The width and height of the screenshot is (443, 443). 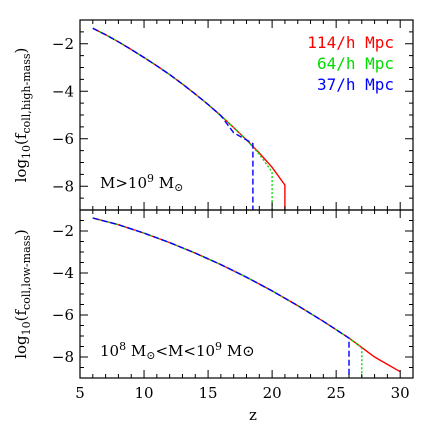 I want to click on legend: 114/h Mpc 64/h Mpc 37/h Mpc, so click(x=350, y=63).